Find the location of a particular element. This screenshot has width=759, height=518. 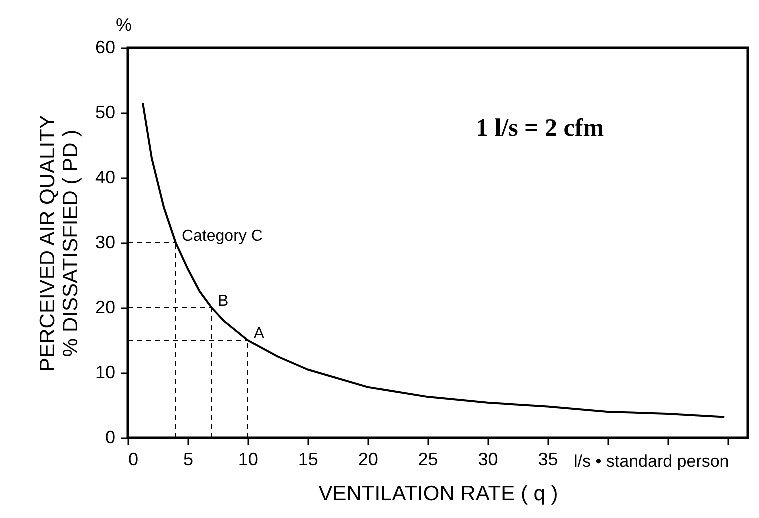

x-tick-label: 20 is located at coordinates (368, 460).